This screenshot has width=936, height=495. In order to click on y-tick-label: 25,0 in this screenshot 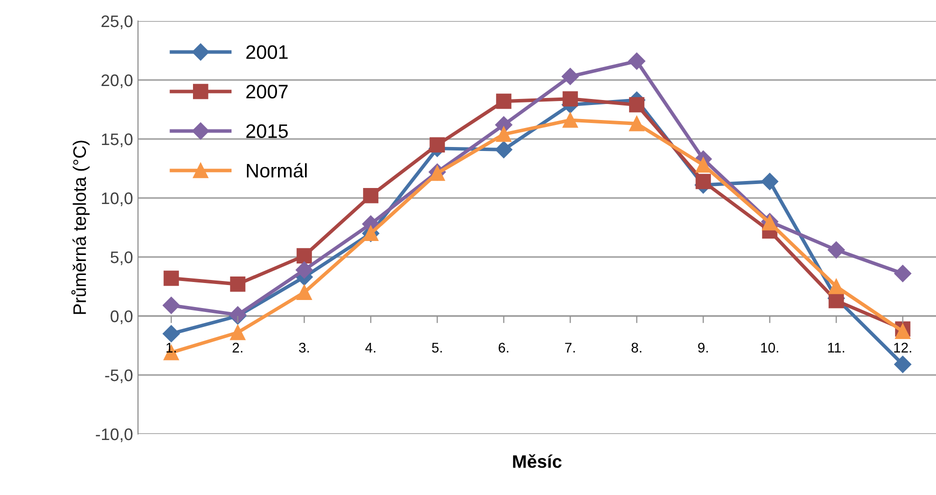, I will do `click(117, 22)`.